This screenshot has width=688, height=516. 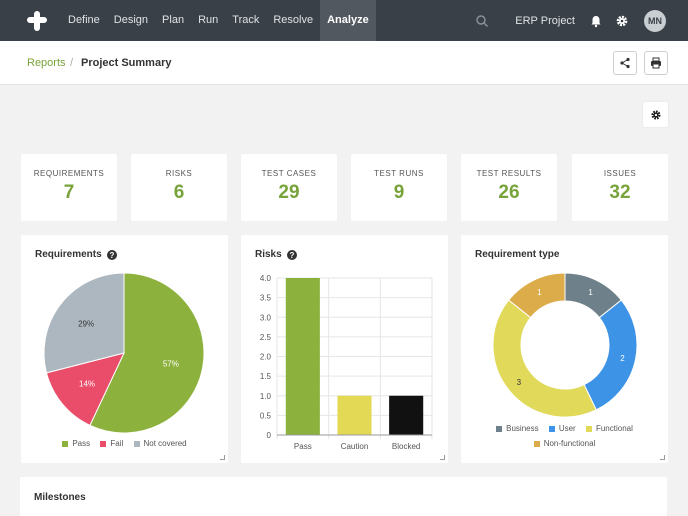 What do you see at coordinates (509, 187) in the screenshot?
I see `stat-card-test-results: TEST RESULTS 26` at bounding box center [509, 187].